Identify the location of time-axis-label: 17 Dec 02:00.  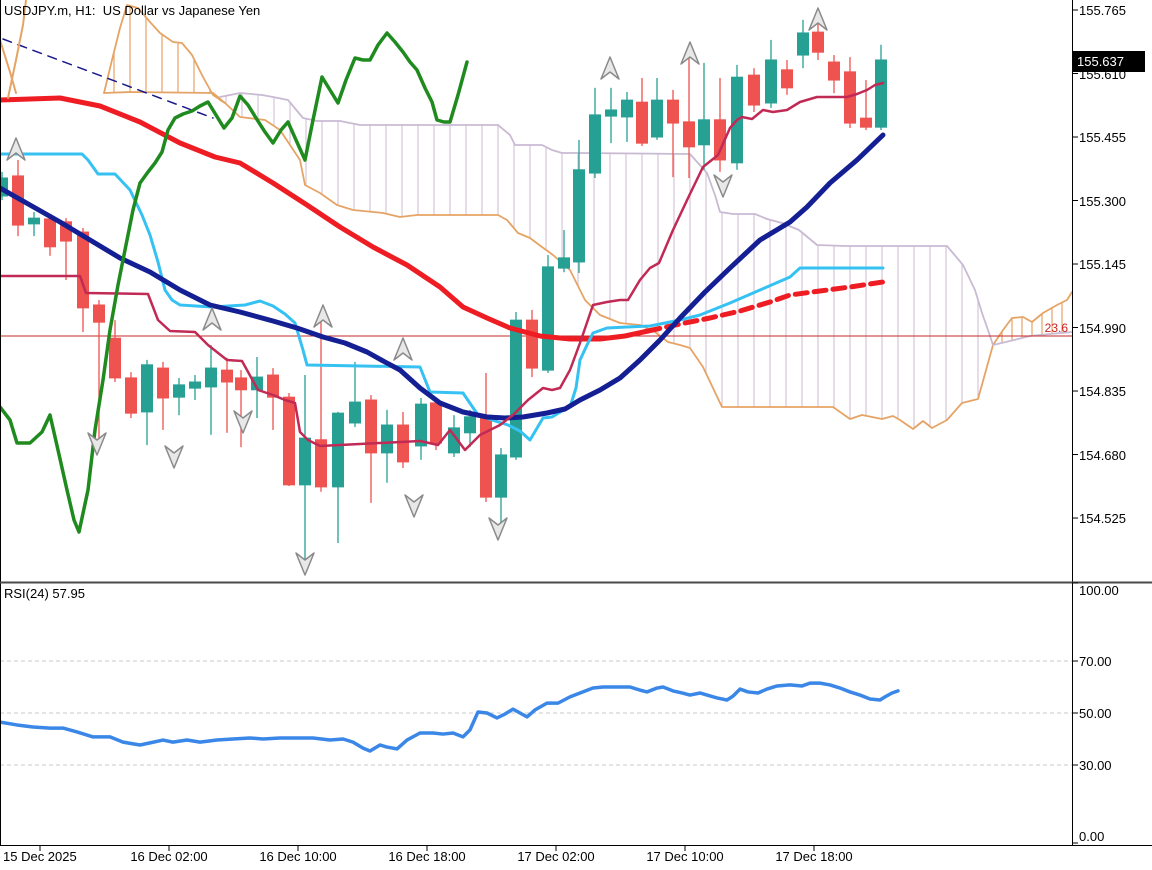
(556, 856).